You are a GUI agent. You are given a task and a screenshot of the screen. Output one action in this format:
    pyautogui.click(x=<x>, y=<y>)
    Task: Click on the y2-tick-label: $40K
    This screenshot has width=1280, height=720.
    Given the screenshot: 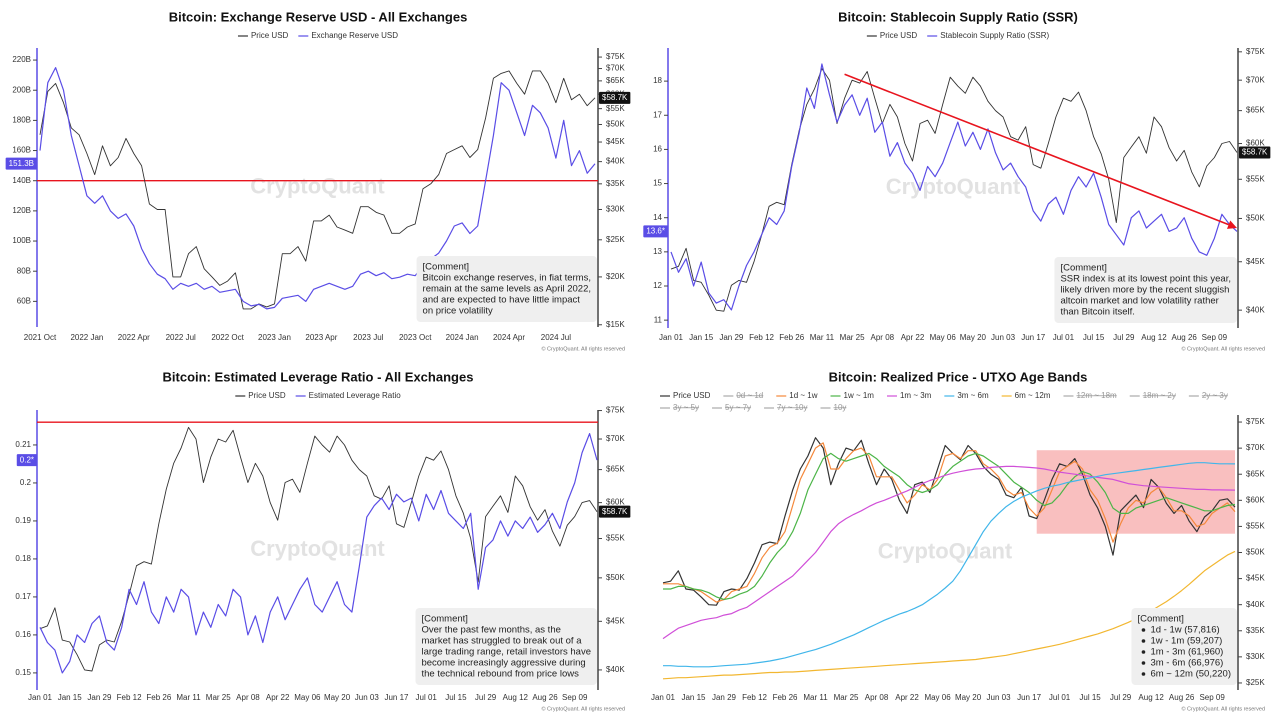 What is the action you would take?
    pyautogui.click(x=615, y=161)
    